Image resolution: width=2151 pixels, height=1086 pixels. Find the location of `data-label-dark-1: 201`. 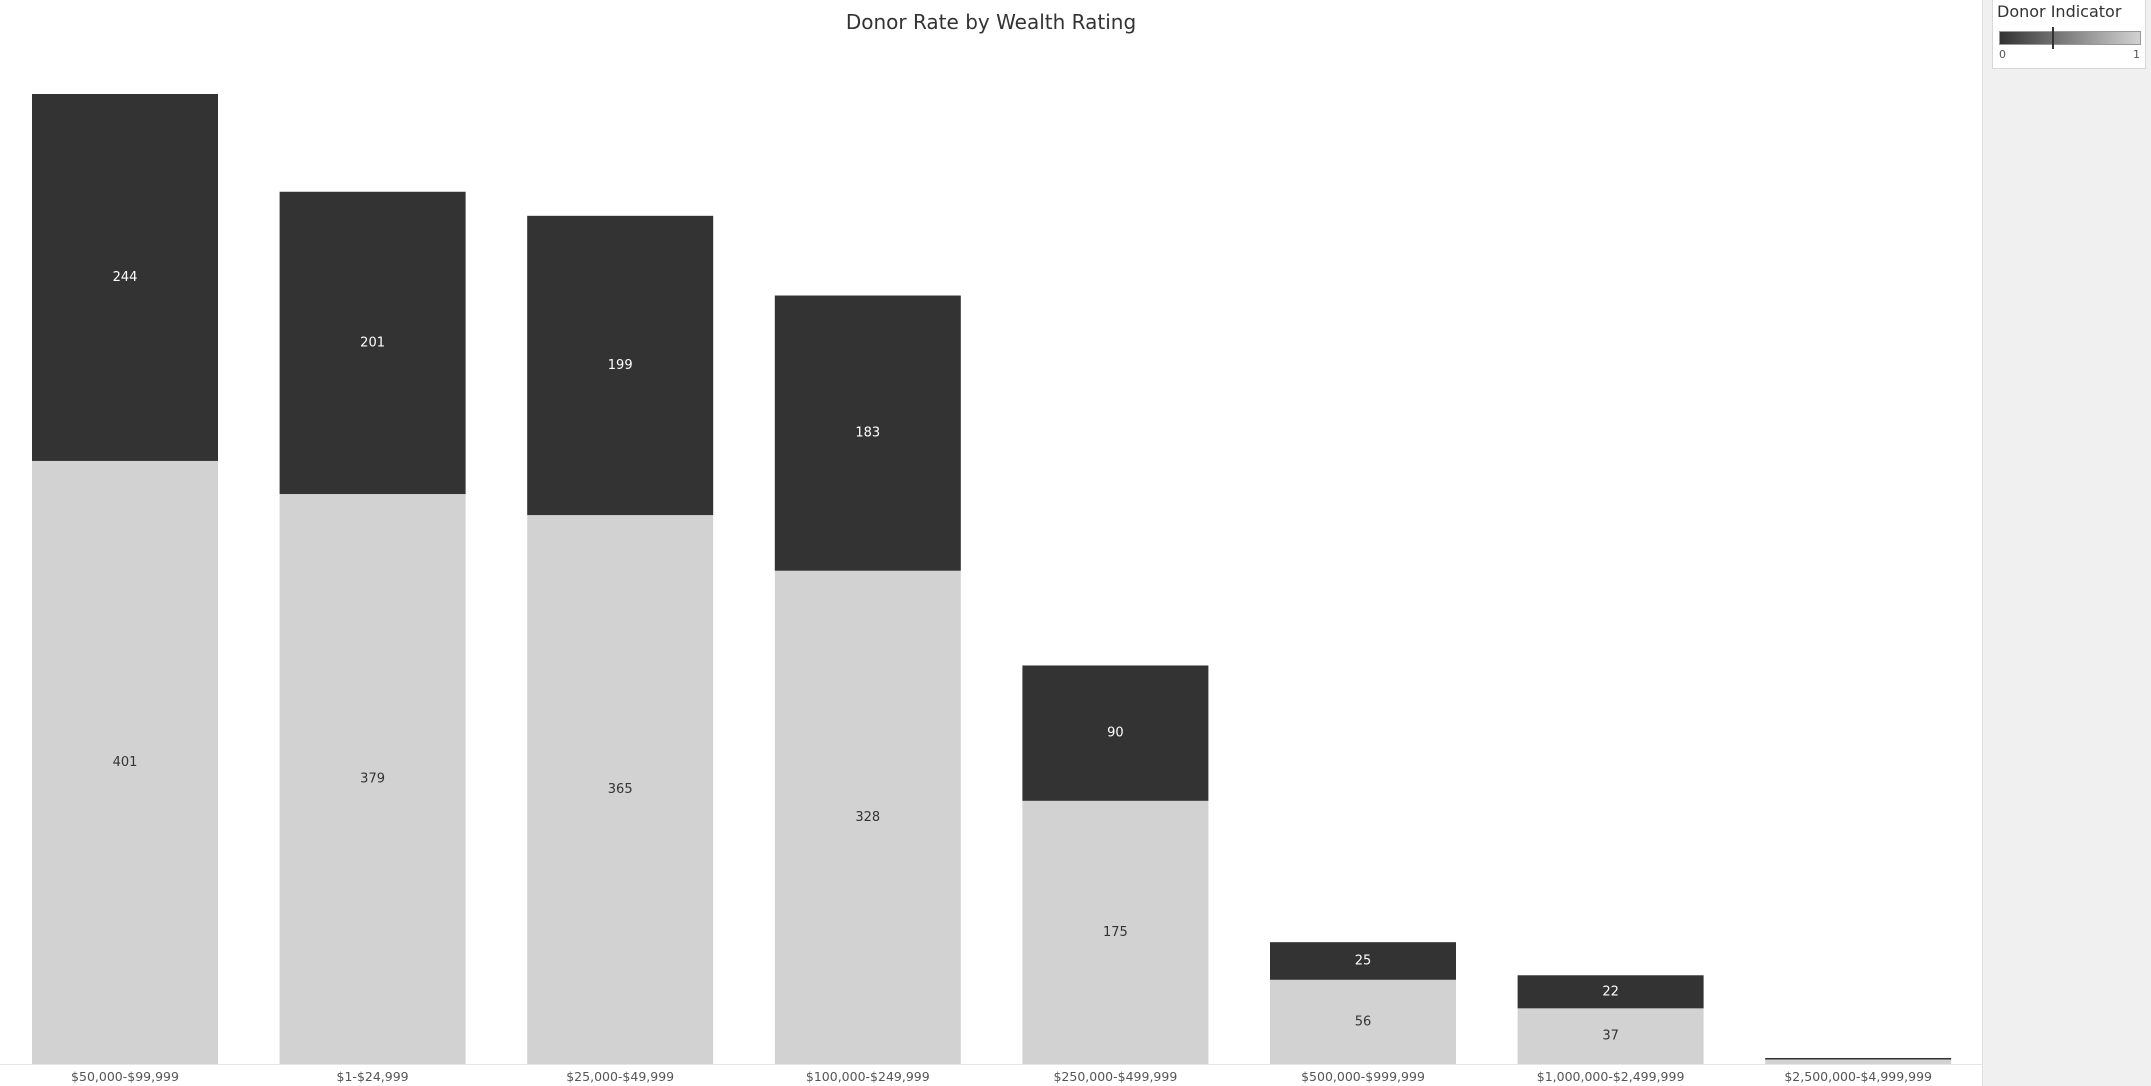

data-label-dark-1: 201 is located at coordinates (372, 342).